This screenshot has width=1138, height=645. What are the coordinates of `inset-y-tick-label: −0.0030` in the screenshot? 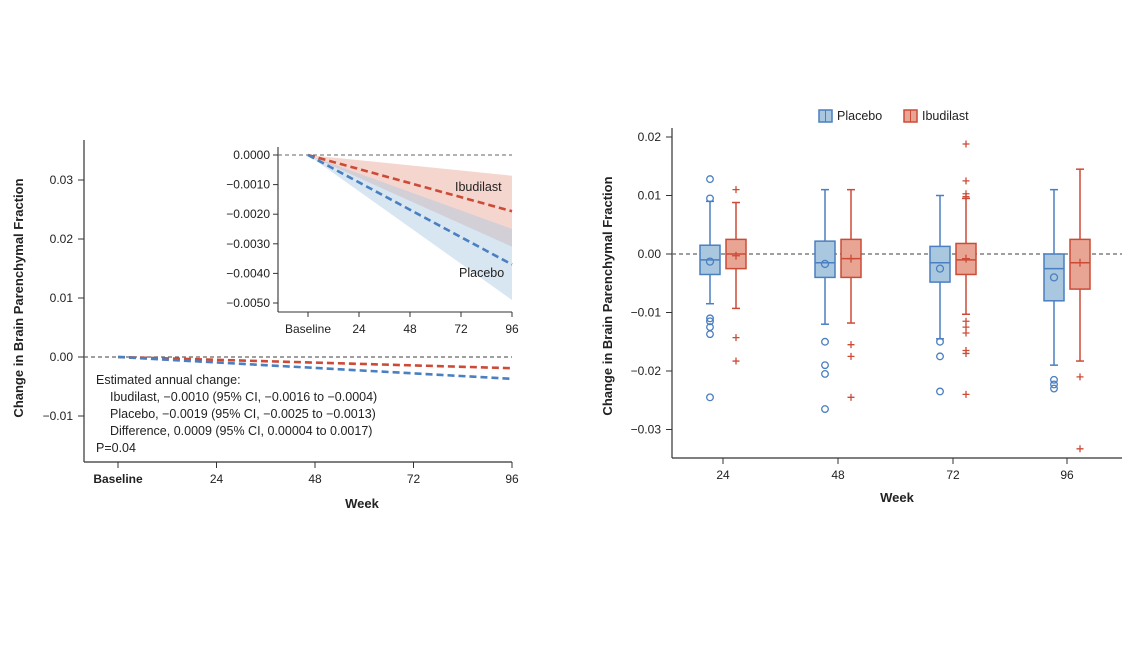 It's located at (248, 244).